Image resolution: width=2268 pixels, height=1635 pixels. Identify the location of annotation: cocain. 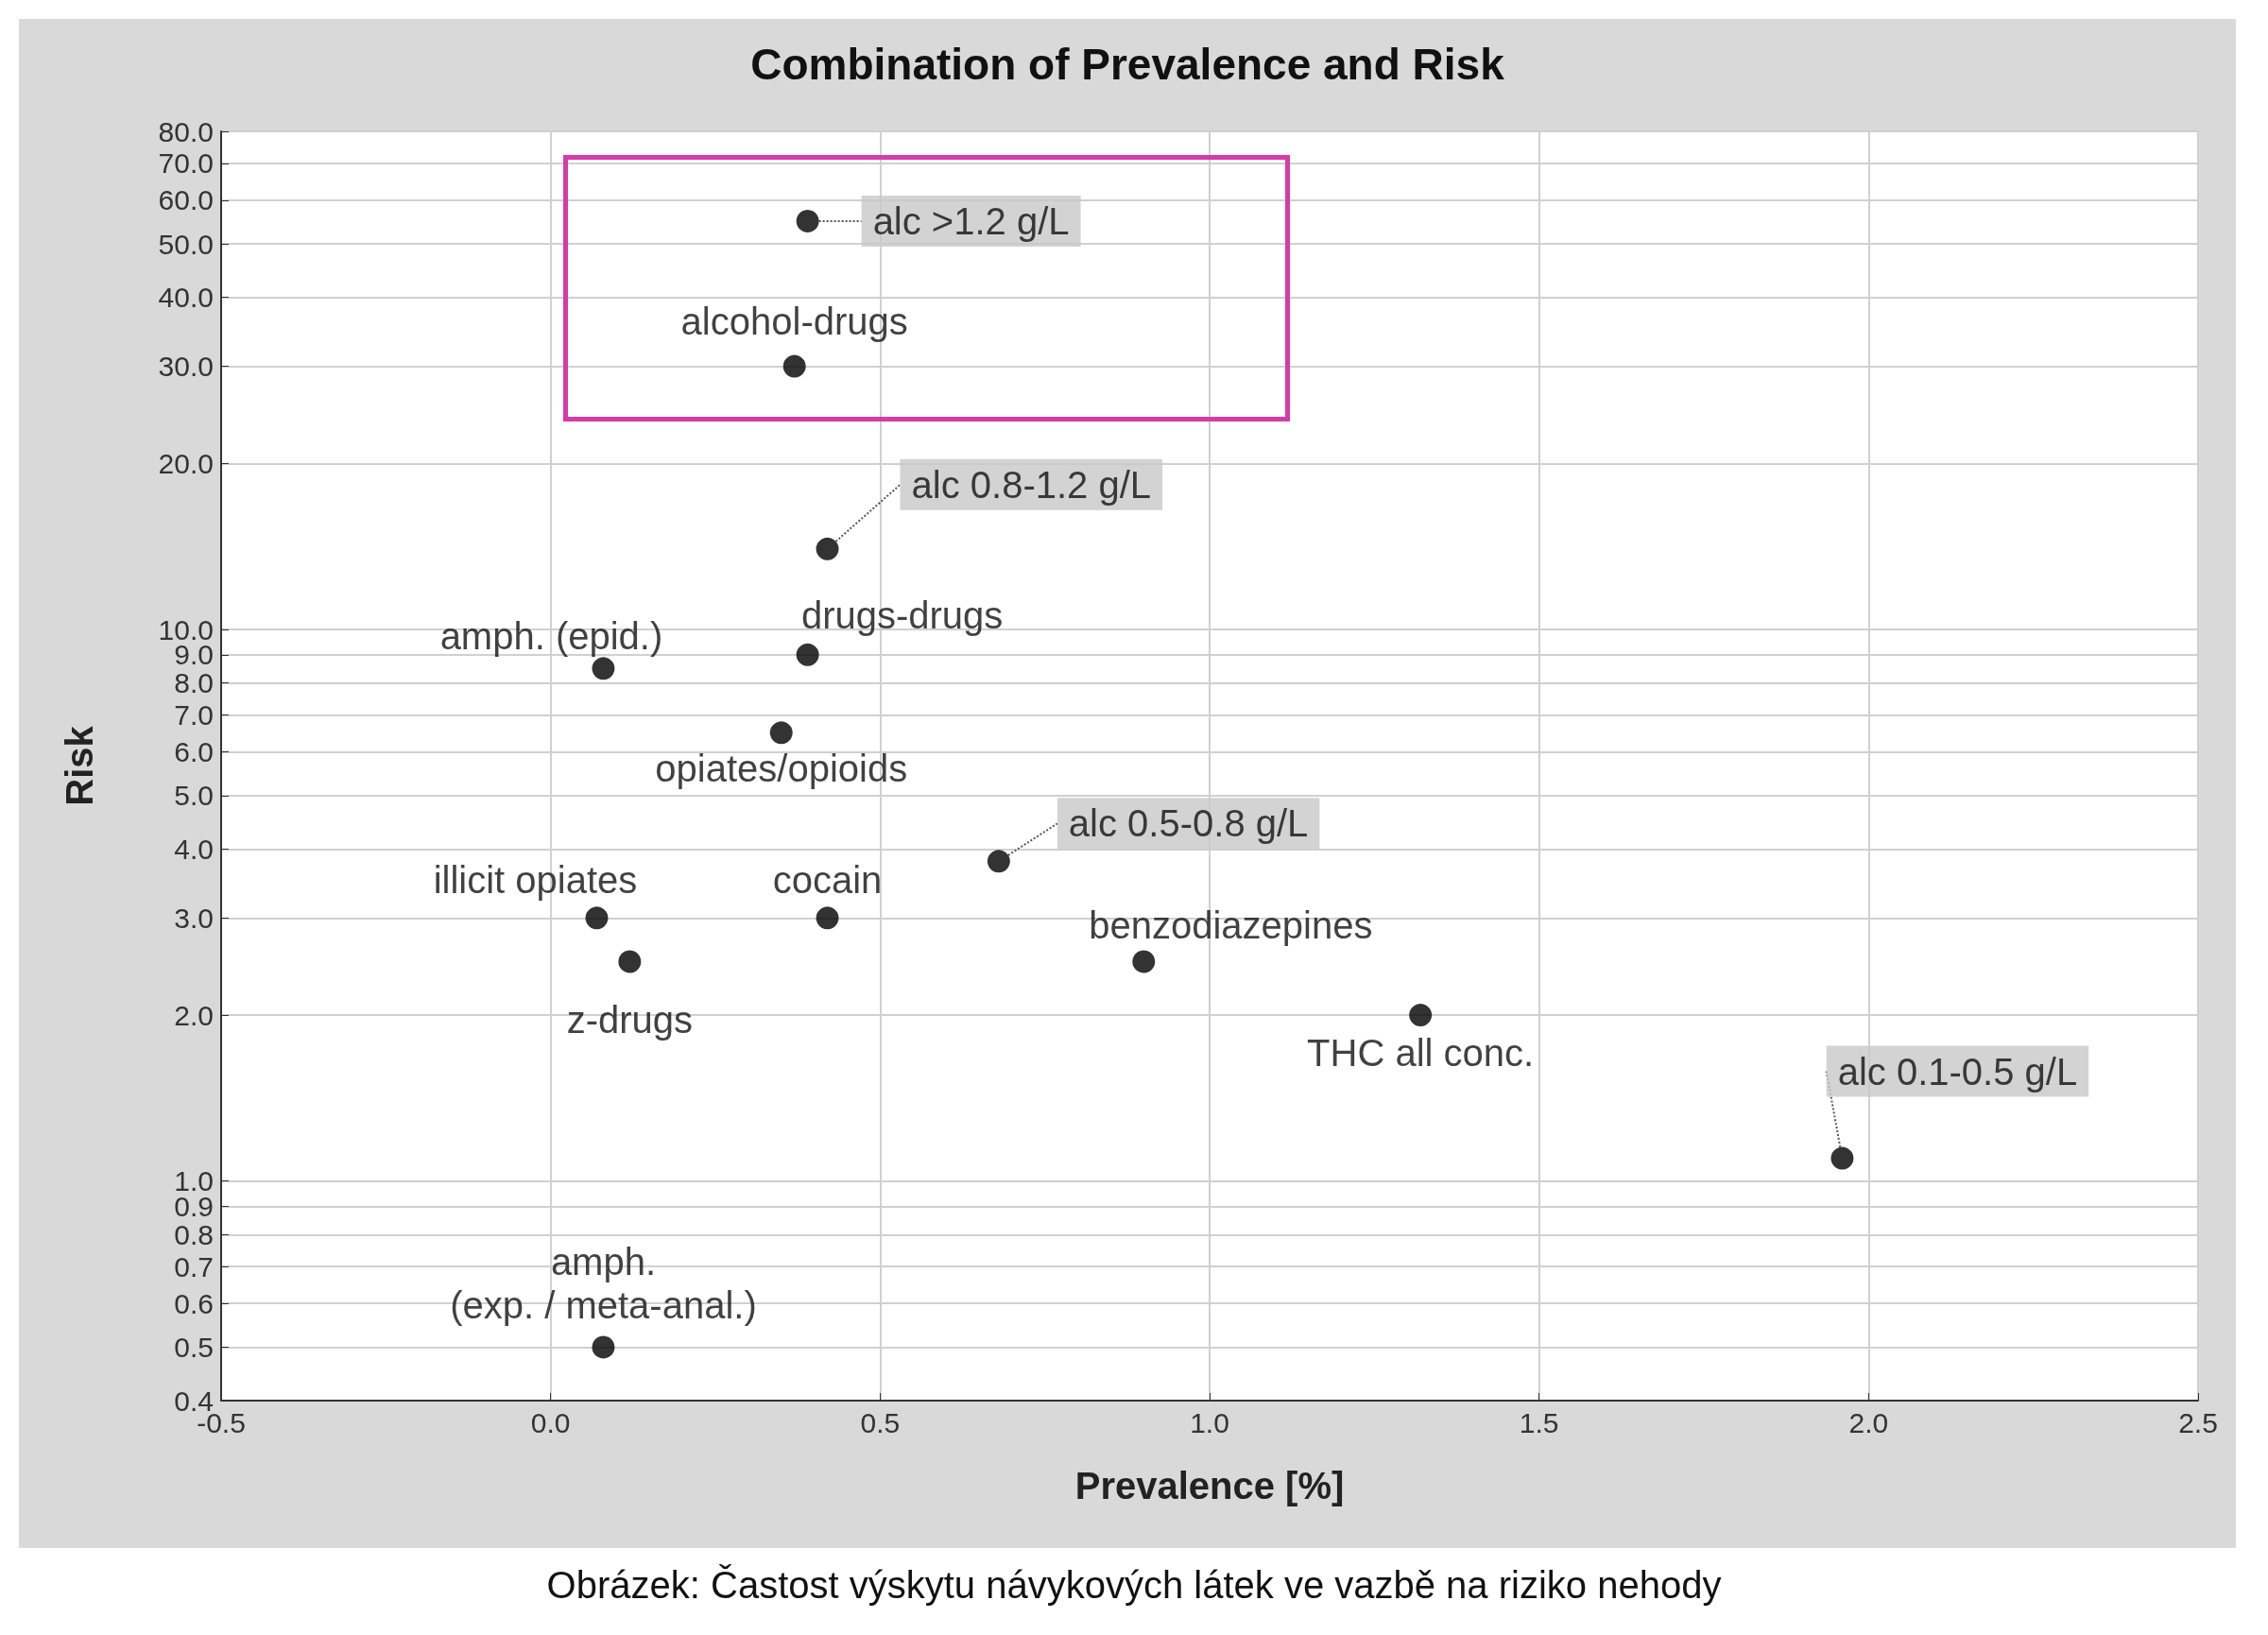
(827, 881).